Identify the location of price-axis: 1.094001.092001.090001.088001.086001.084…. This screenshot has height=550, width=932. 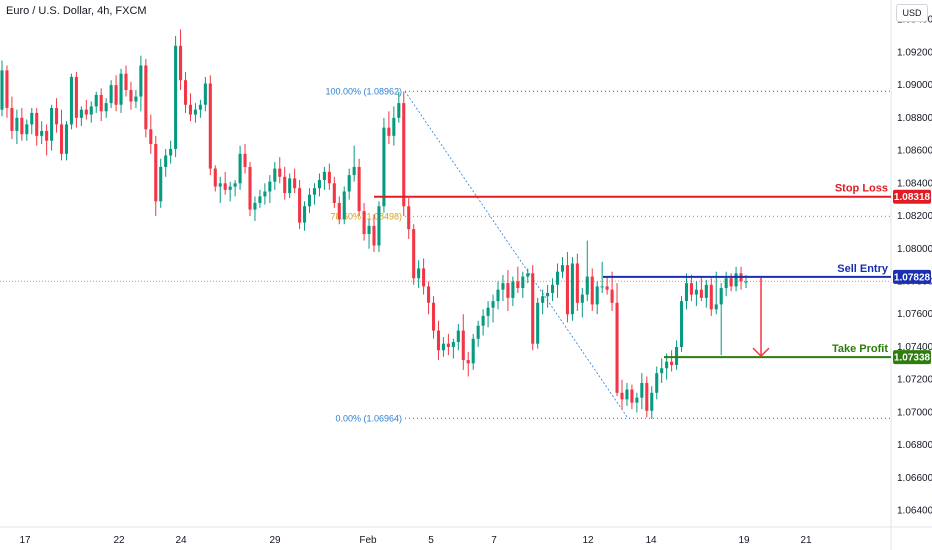
(914, 266).